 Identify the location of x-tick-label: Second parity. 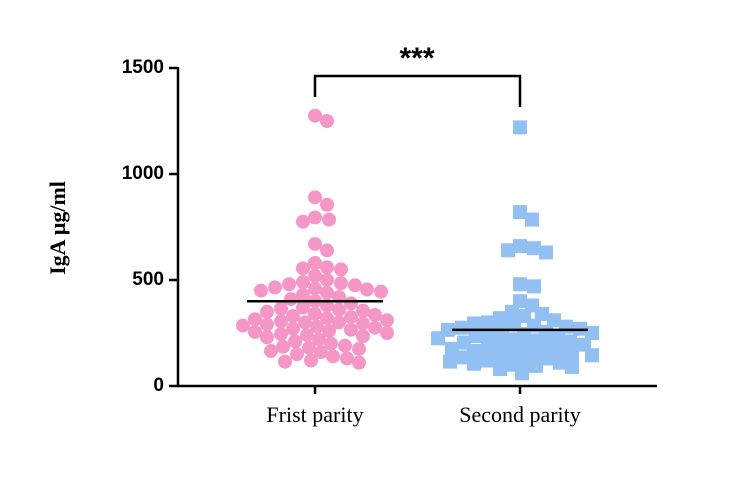
(520, 414).